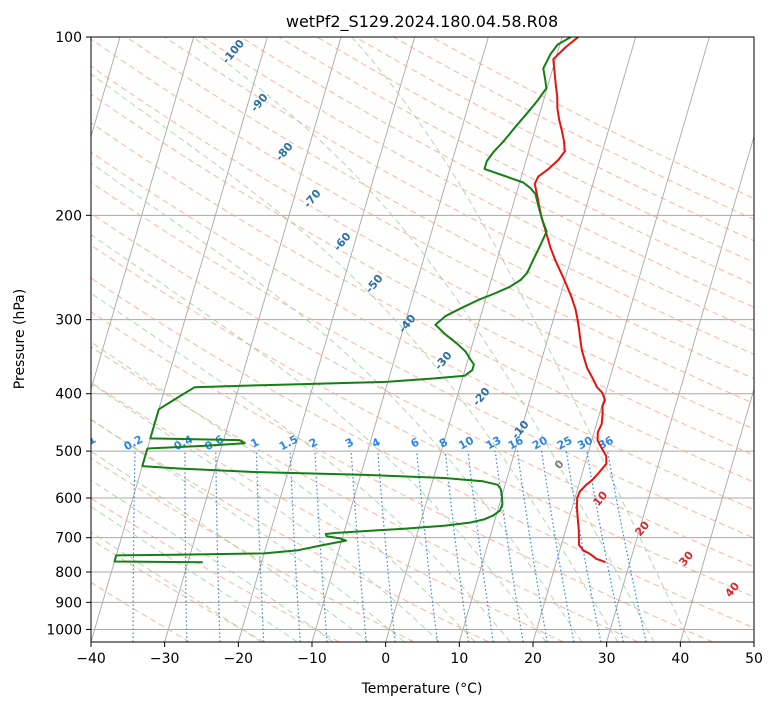  What do you see at coordinates (494, 443) in the screenshot?
I see `mixing-ratio-label: 13` at bounding box center [494, 443].